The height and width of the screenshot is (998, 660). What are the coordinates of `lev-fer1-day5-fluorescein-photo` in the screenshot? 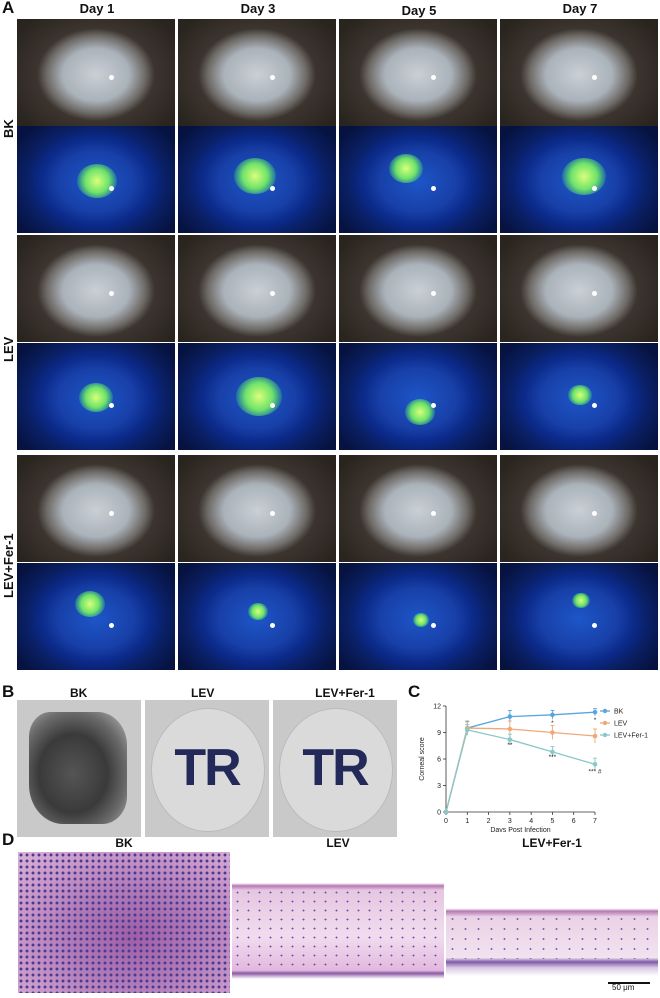 It's located at (418, 616).